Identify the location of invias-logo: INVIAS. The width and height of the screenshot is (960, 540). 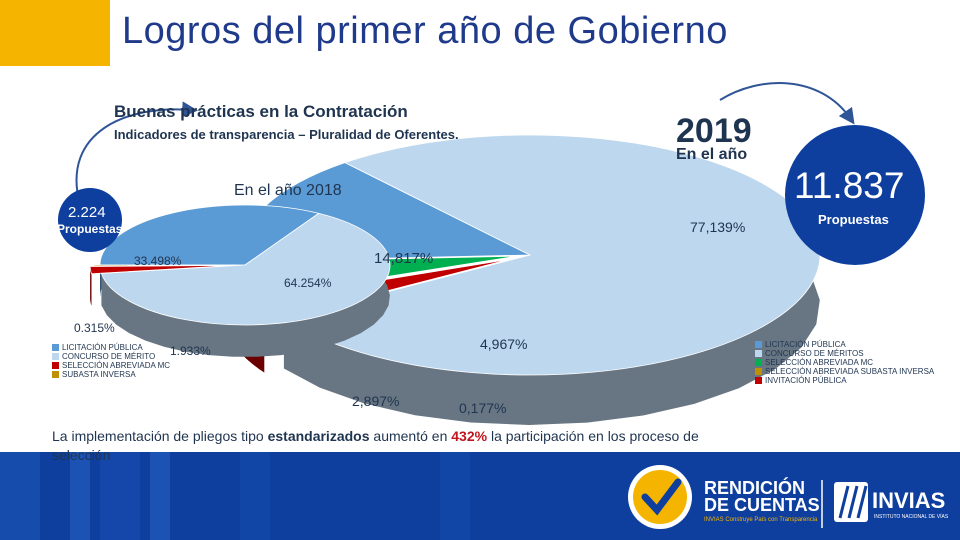
(909, 500).